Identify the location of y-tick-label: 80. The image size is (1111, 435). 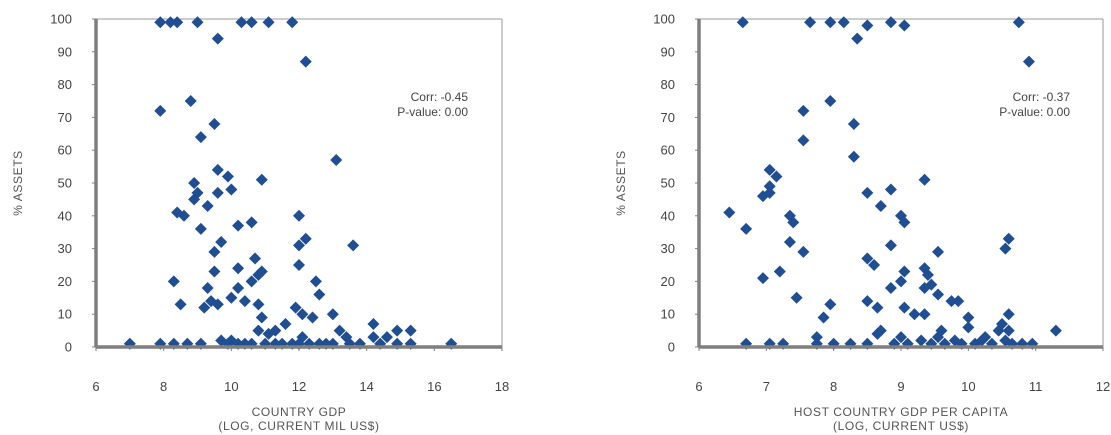
(65, 84).